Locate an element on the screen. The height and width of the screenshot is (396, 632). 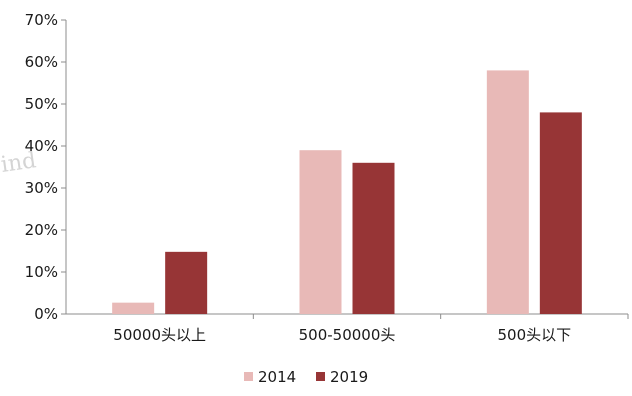
legend-swatch-2019 is located at coordinates (320, 376).